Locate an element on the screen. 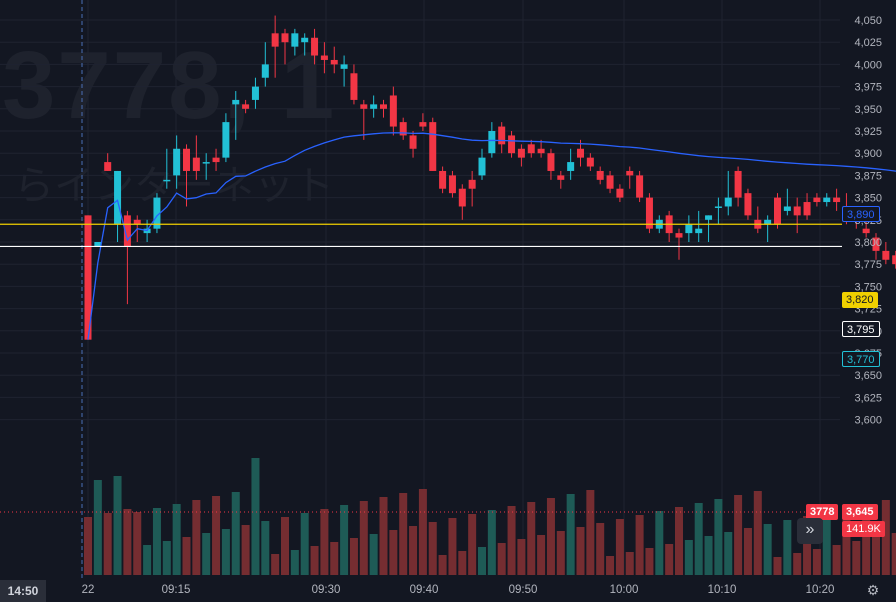 This screenshot has width=896, height=602. time-tick-label: 09:15 is located at coordinates (176, 590).